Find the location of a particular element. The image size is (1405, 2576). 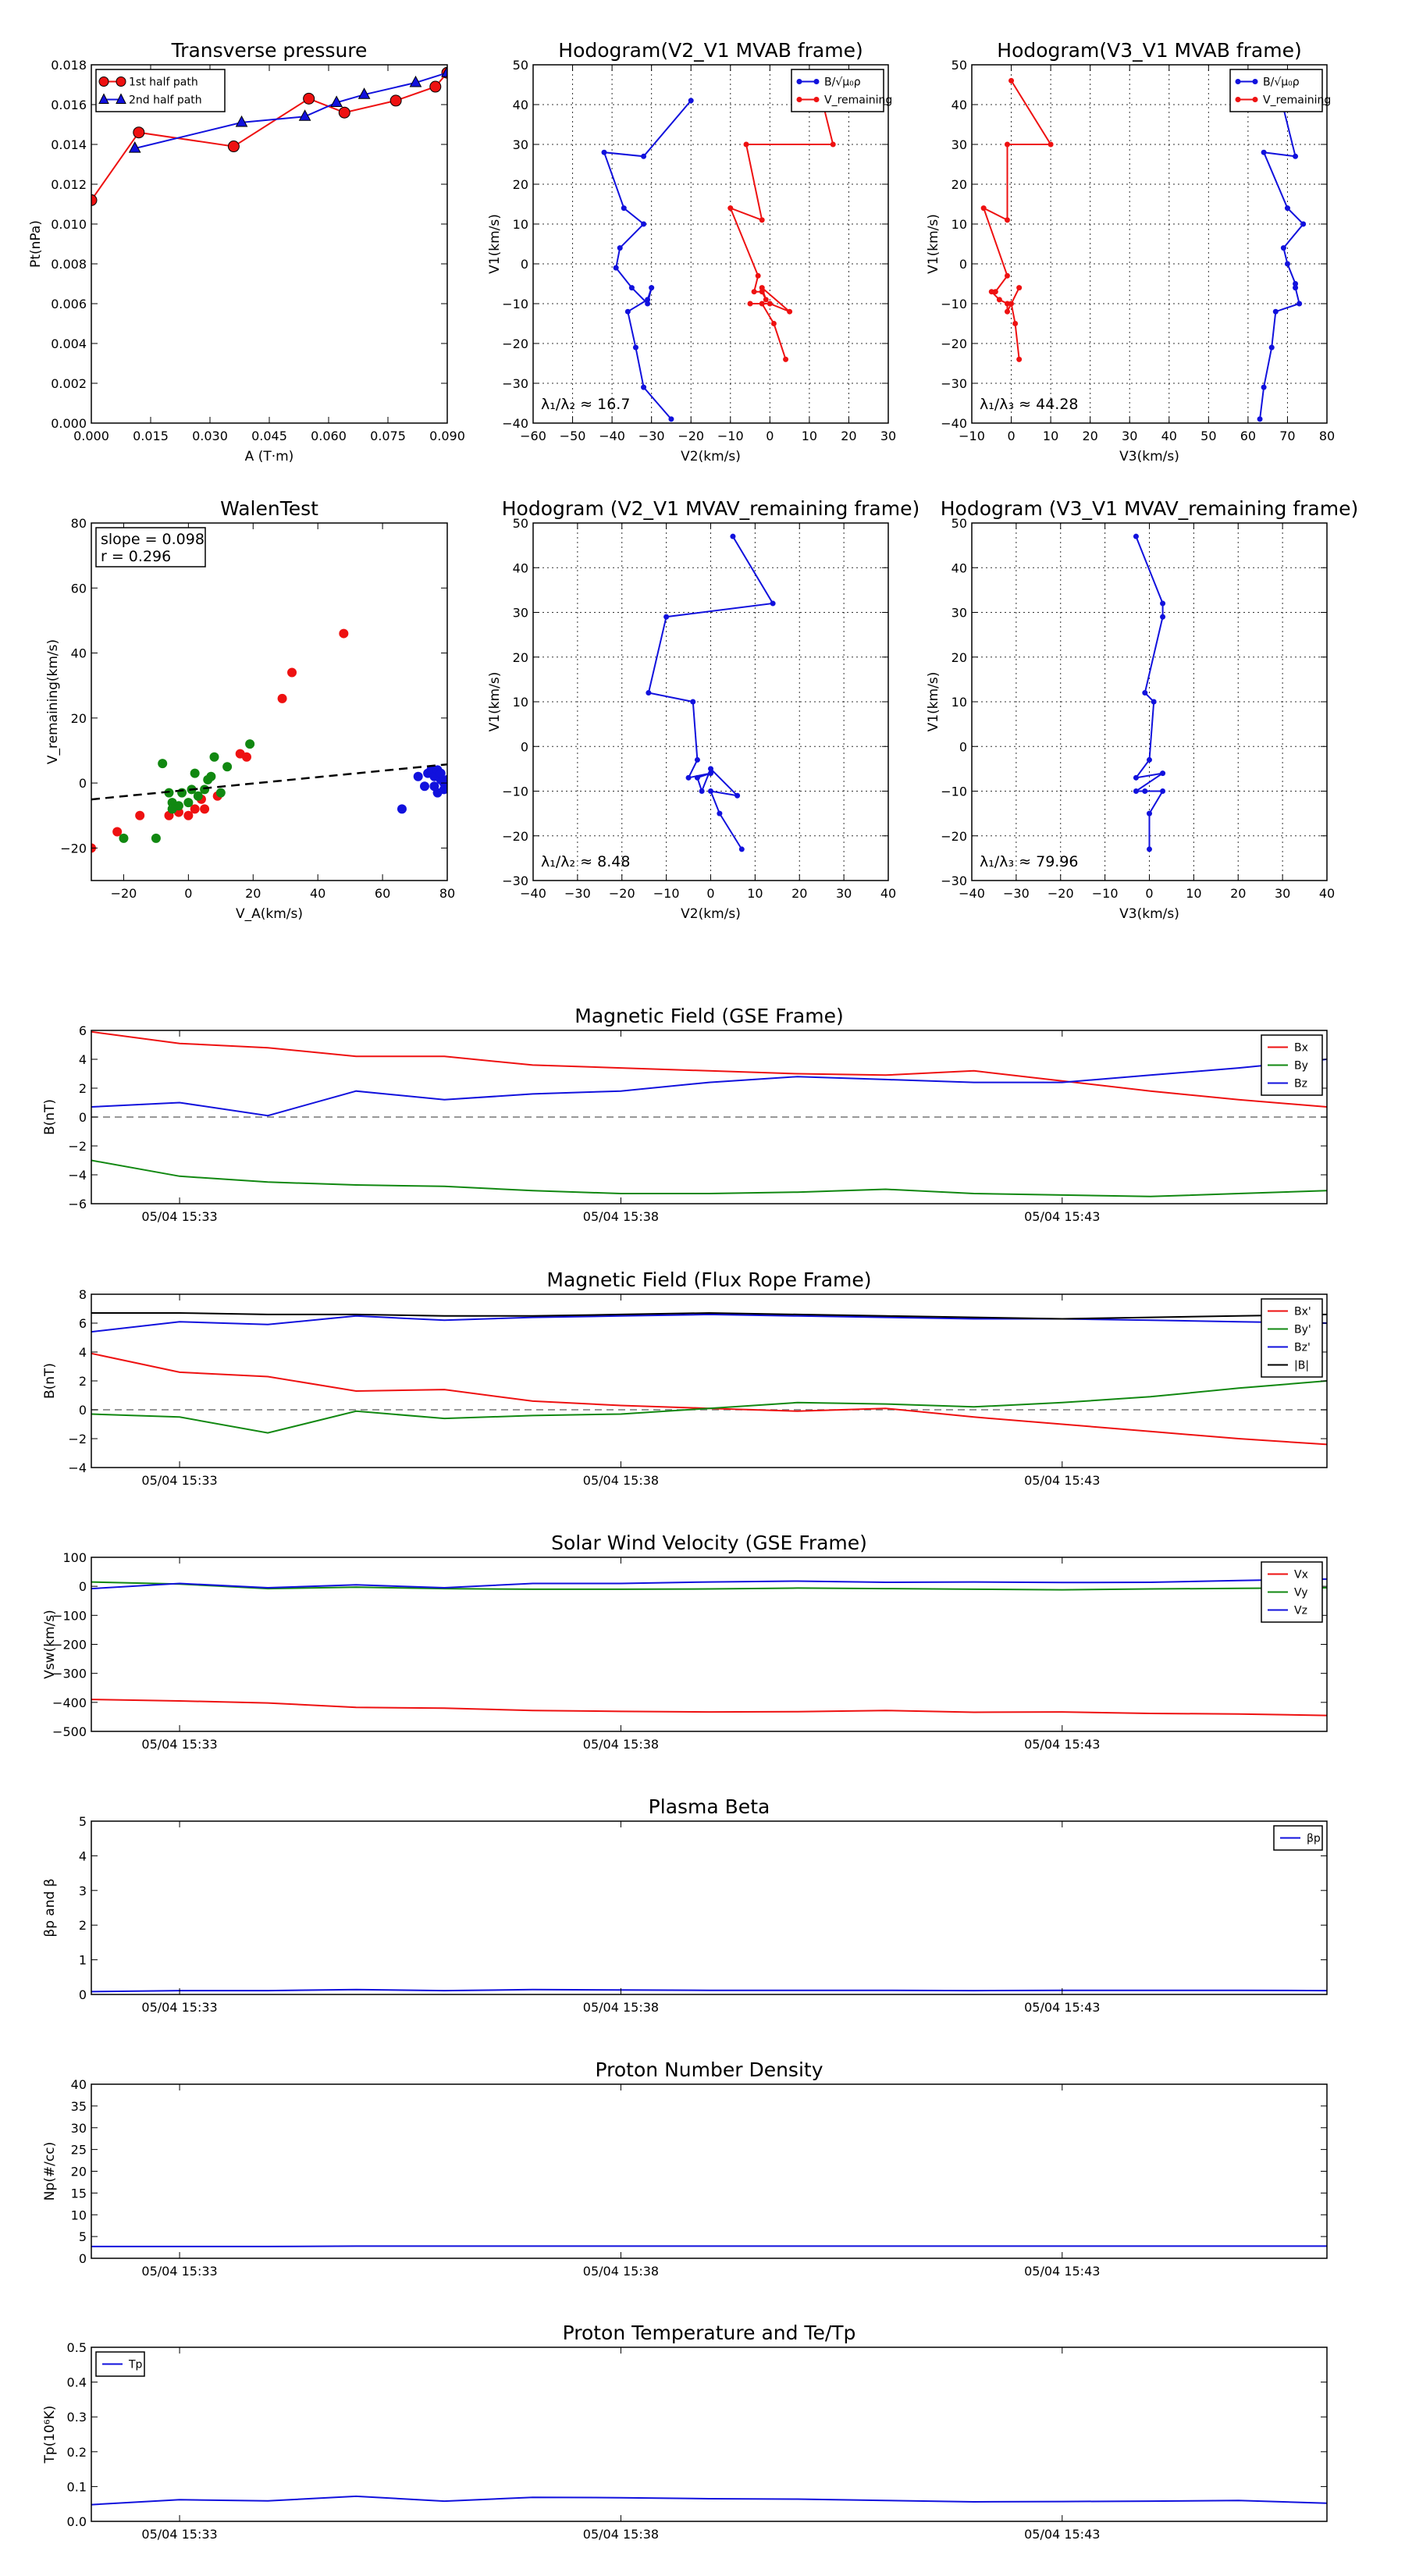

legend-label: V_remaining is located at coordinates (1297, 100).